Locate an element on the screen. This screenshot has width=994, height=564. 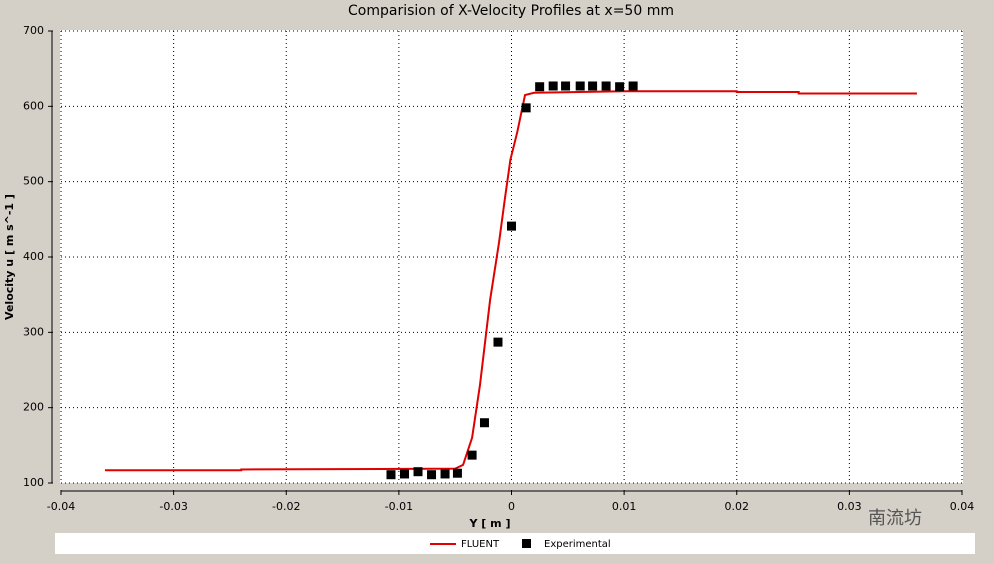
y-tick-label: 300 is located at coordinates (33, 331).